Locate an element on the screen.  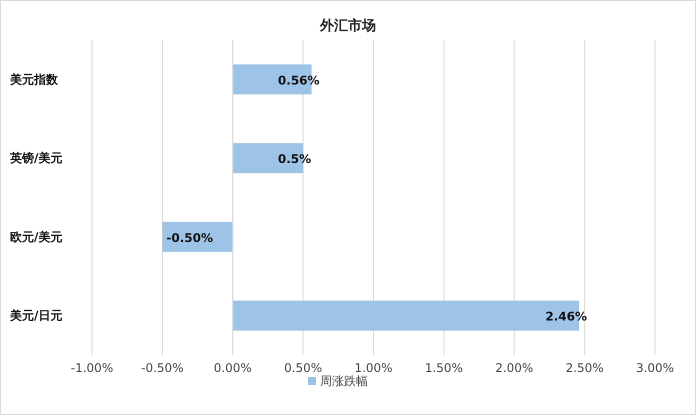
data-label: -0.50% is located at coordinates (189, 237).